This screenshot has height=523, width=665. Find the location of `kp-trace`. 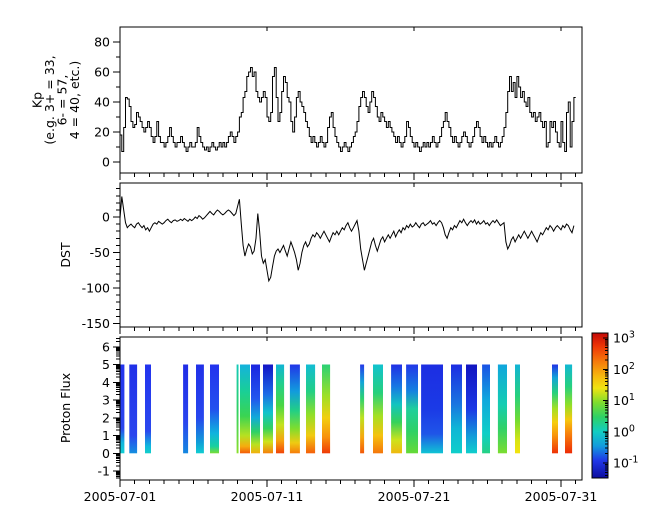

kp-trace is located at coordinates (348, 109).